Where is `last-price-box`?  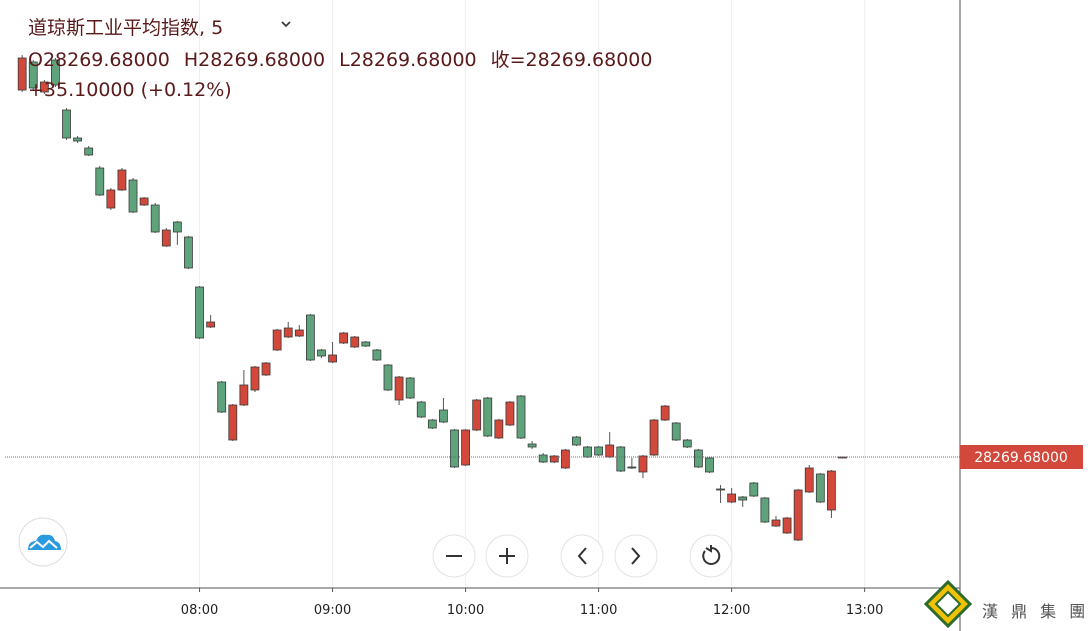 last-price-box is located at coordinates (1021, 457).